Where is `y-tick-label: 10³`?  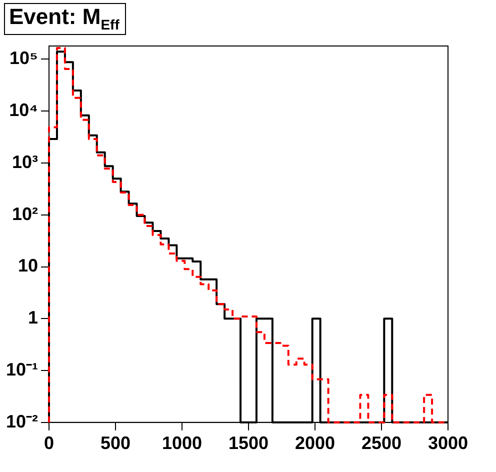 y-tick-label: 10³ is located at coordinates (25, 162).